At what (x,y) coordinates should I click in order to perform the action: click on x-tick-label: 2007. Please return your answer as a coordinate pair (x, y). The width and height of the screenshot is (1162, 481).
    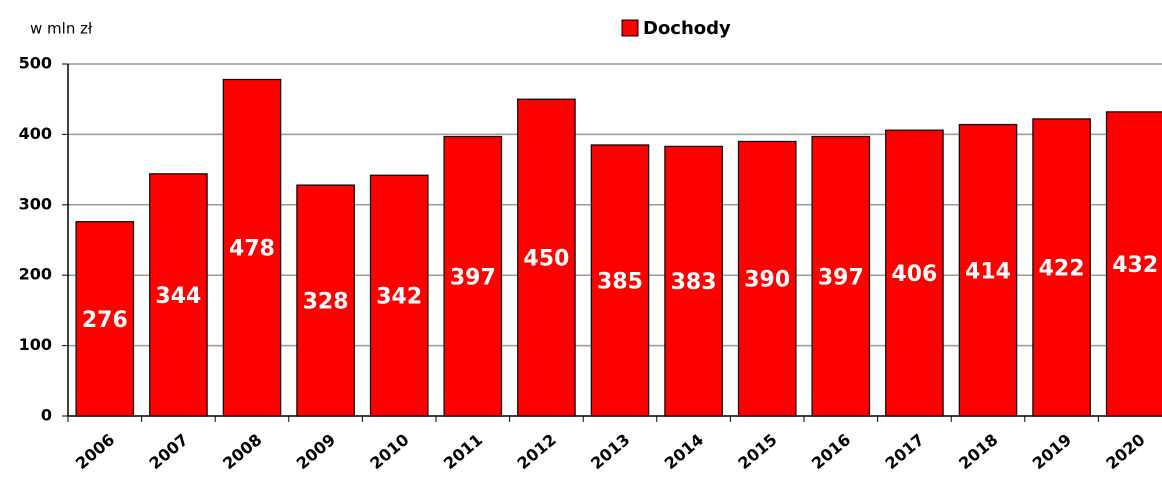
    Looking at the image, I should click on (169, 451).